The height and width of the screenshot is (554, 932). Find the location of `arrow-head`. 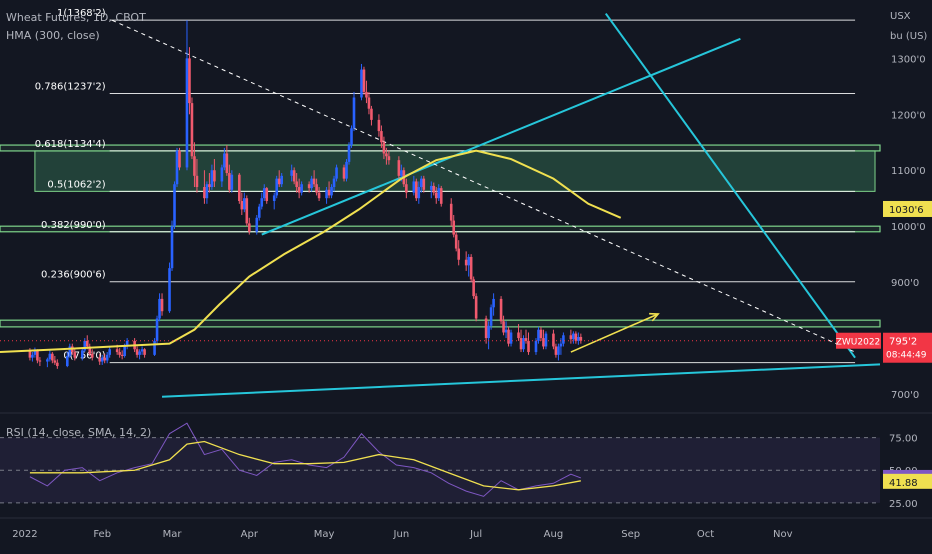

arrow-head is located at coordinates (654, 317).